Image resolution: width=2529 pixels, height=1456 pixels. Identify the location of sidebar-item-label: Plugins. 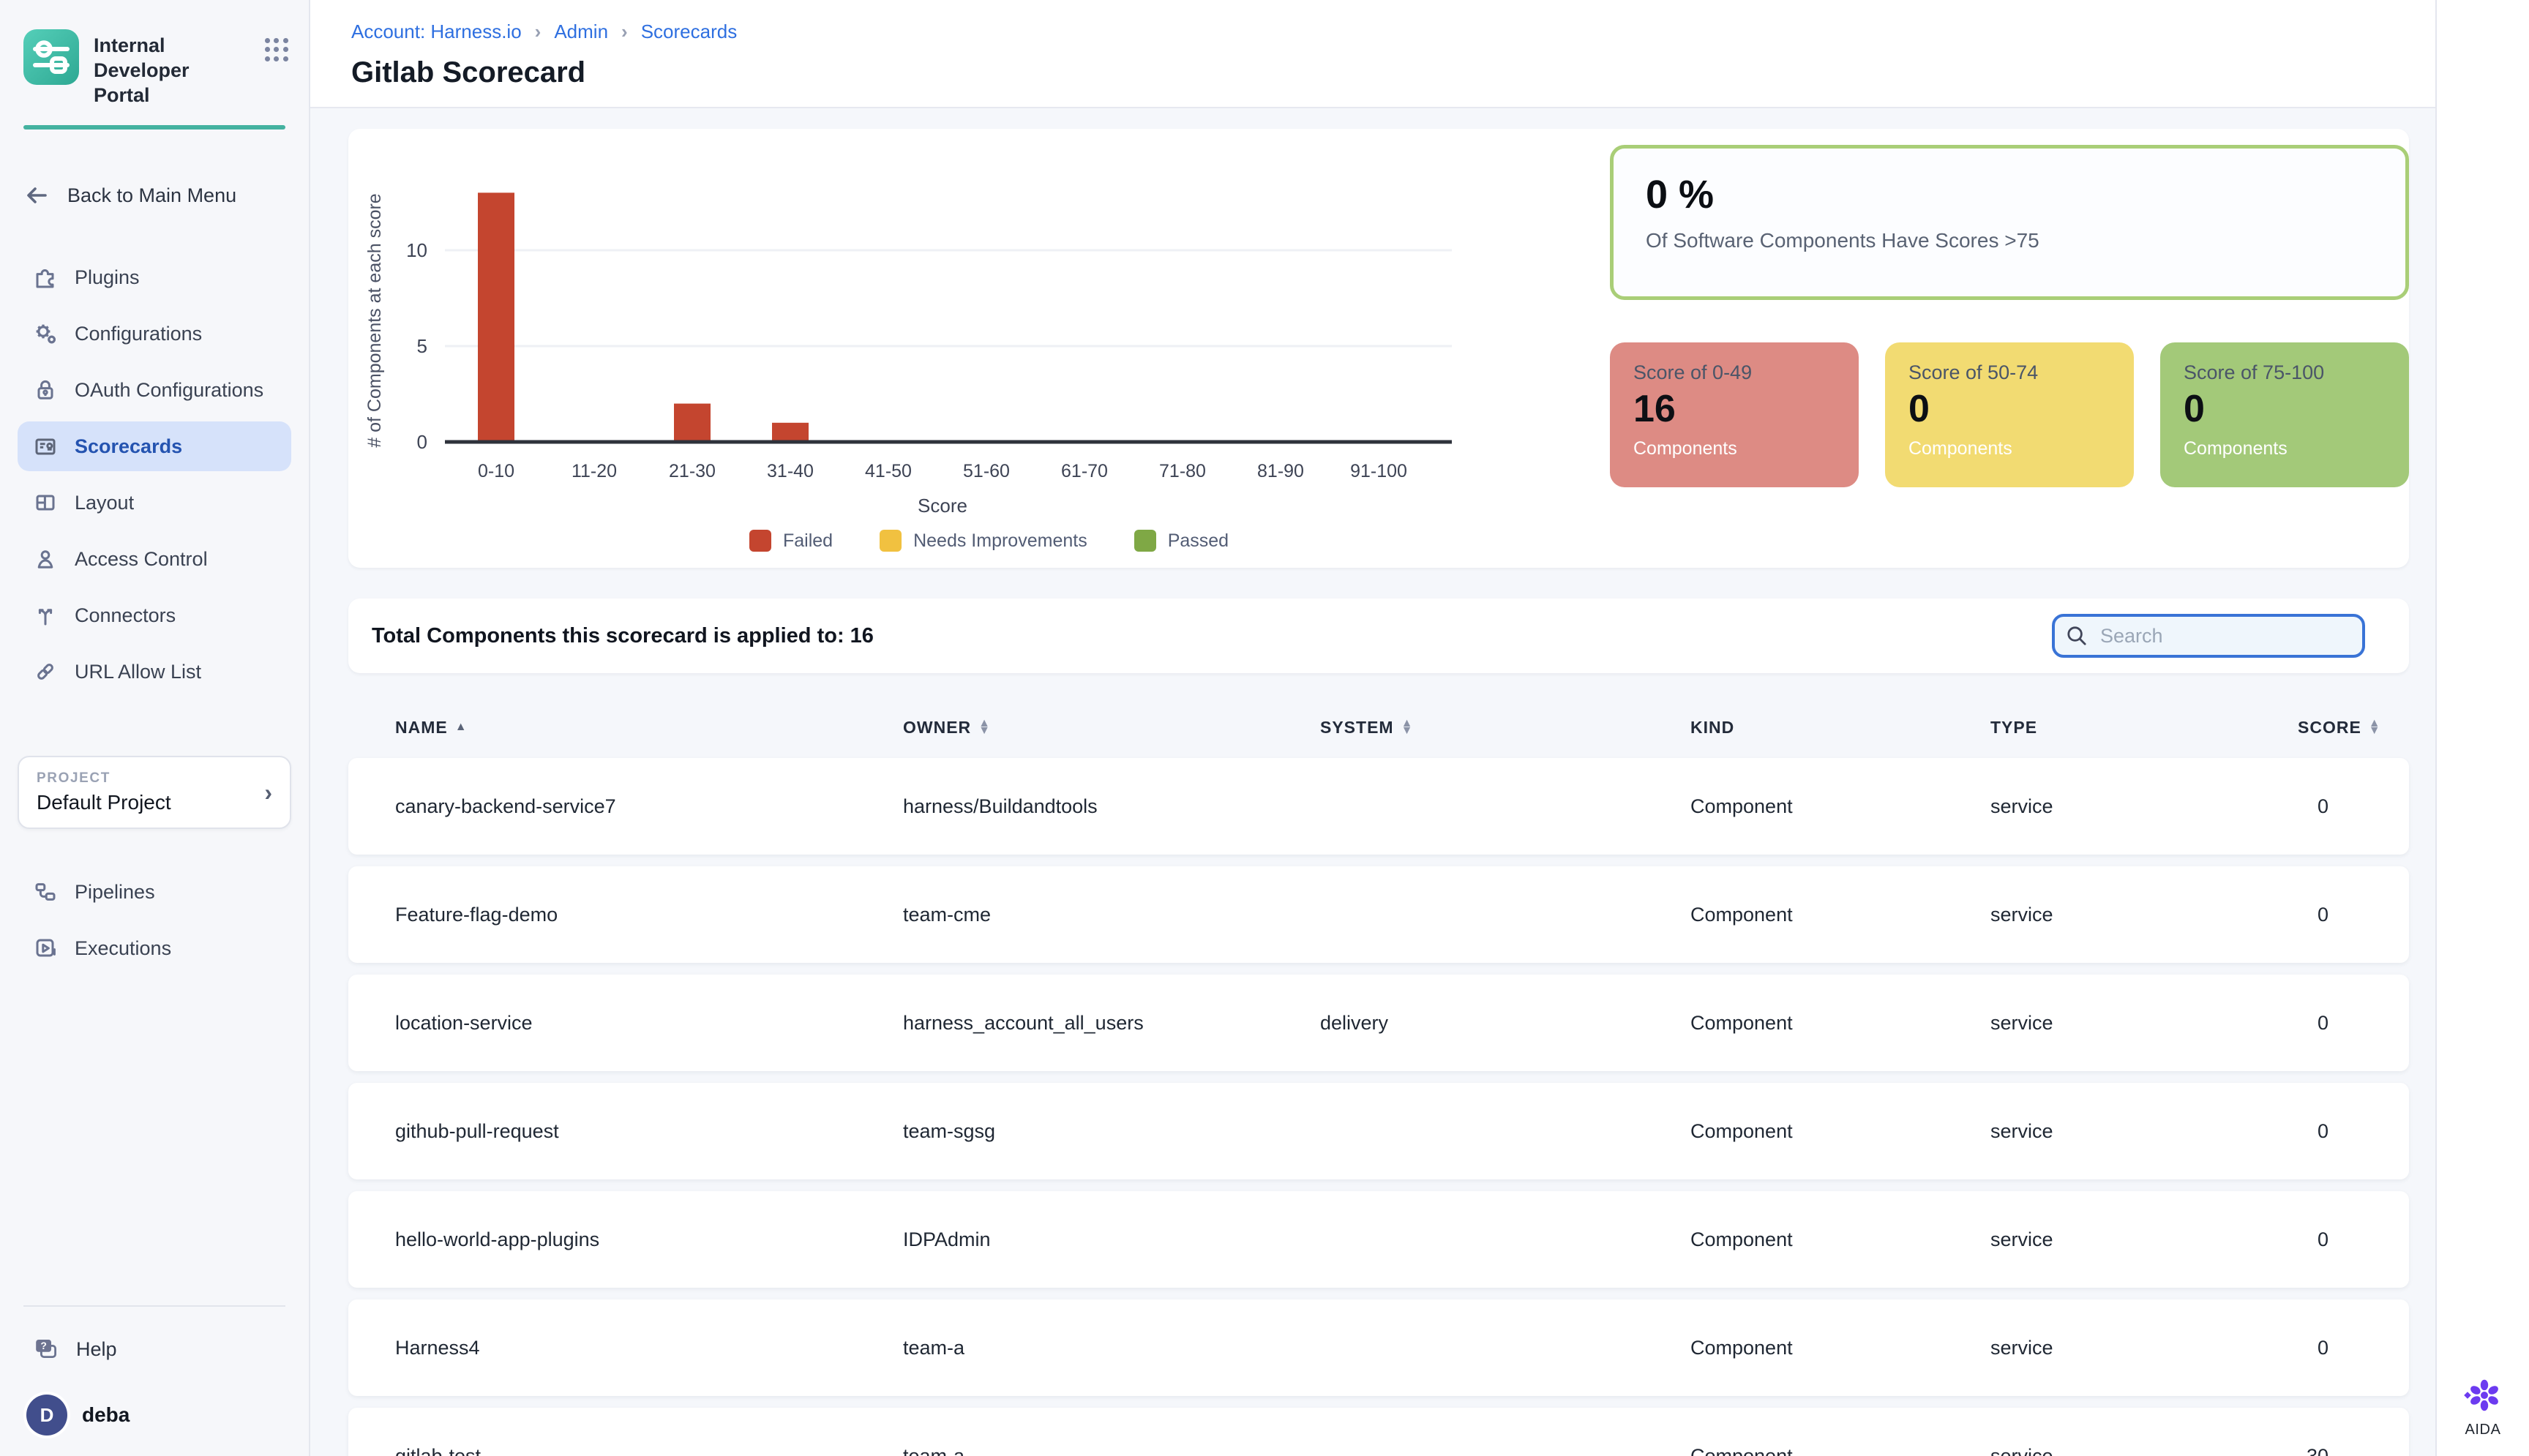
(108, 277).